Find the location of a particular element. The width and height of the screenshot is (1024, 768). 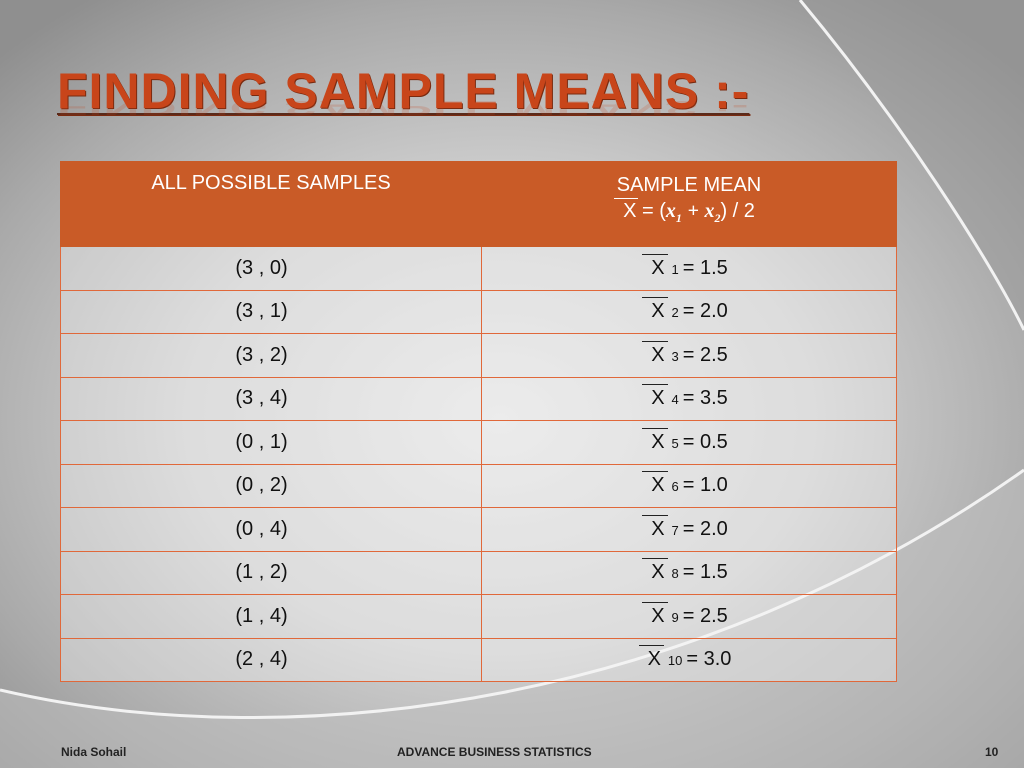

header-sample-mean-label: SAMPLE MEAN is located at coordinates (689, 185).